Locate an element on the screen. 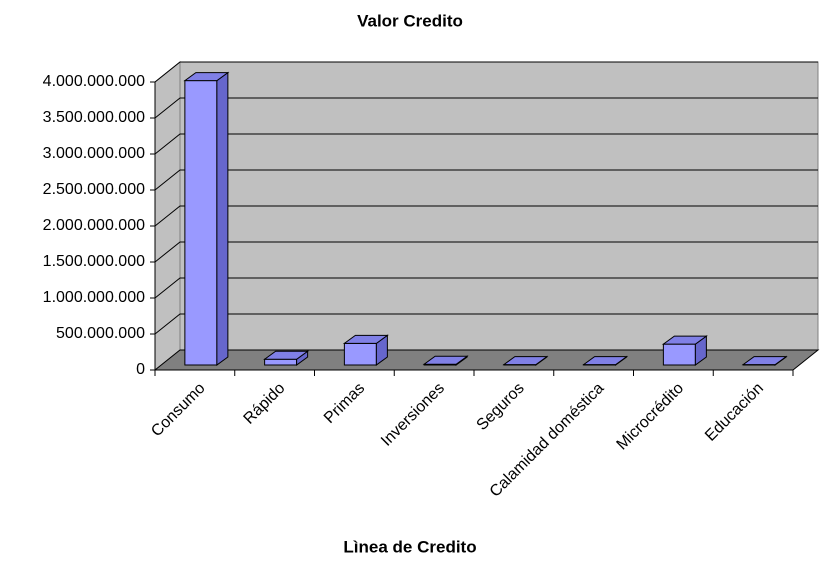 Image resolution: width=820 pixels, height=569 pixels. x-tick-label: Consumo is located at coordinates (178, 410).